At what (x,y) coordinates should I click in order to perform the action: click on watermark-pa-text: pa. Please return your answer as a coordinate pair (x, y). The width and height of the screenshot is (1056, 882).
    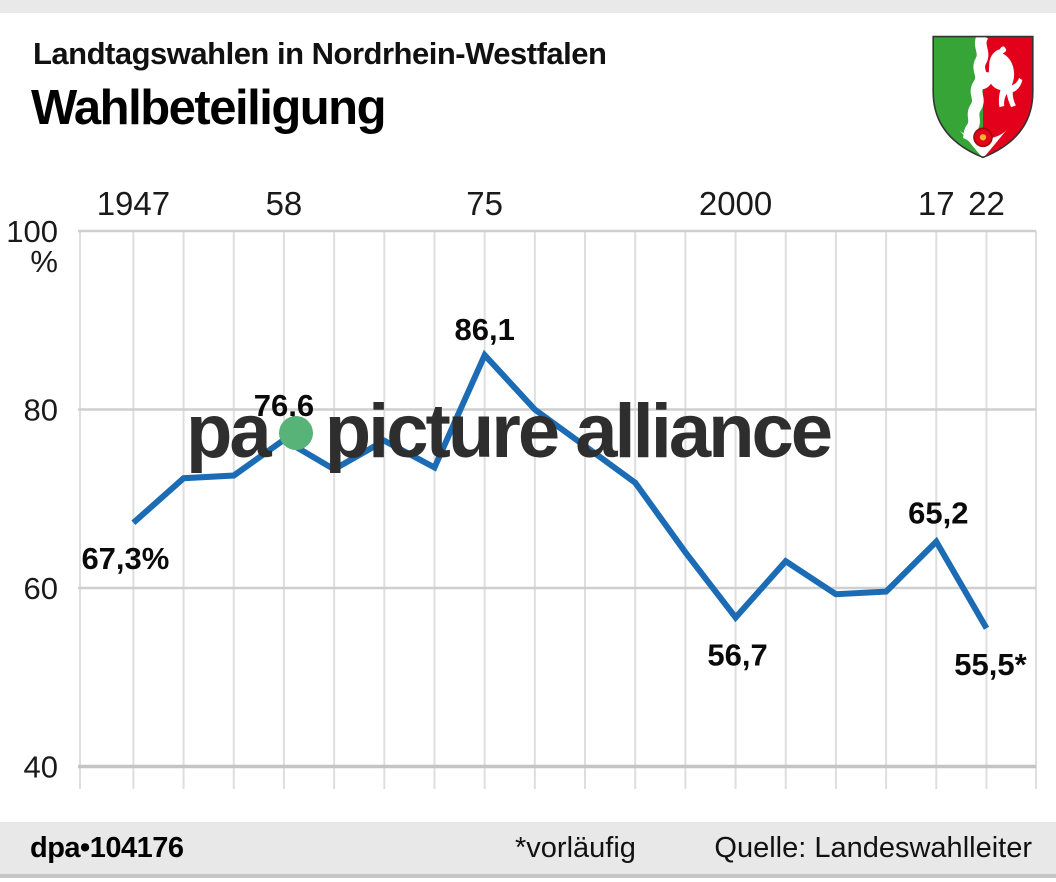
    Looking at the image, I should click on (229, 431).